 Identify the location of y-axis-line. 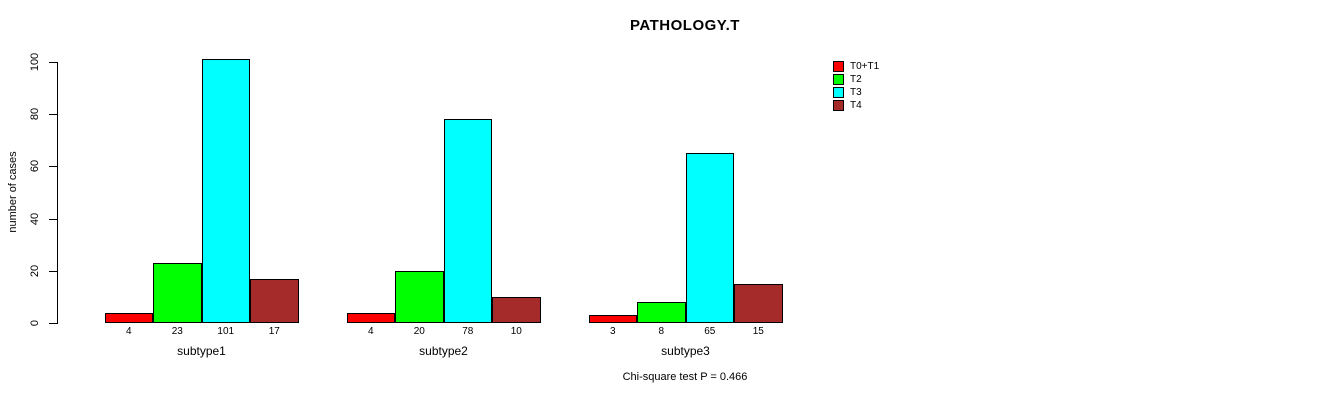
(57, 193).